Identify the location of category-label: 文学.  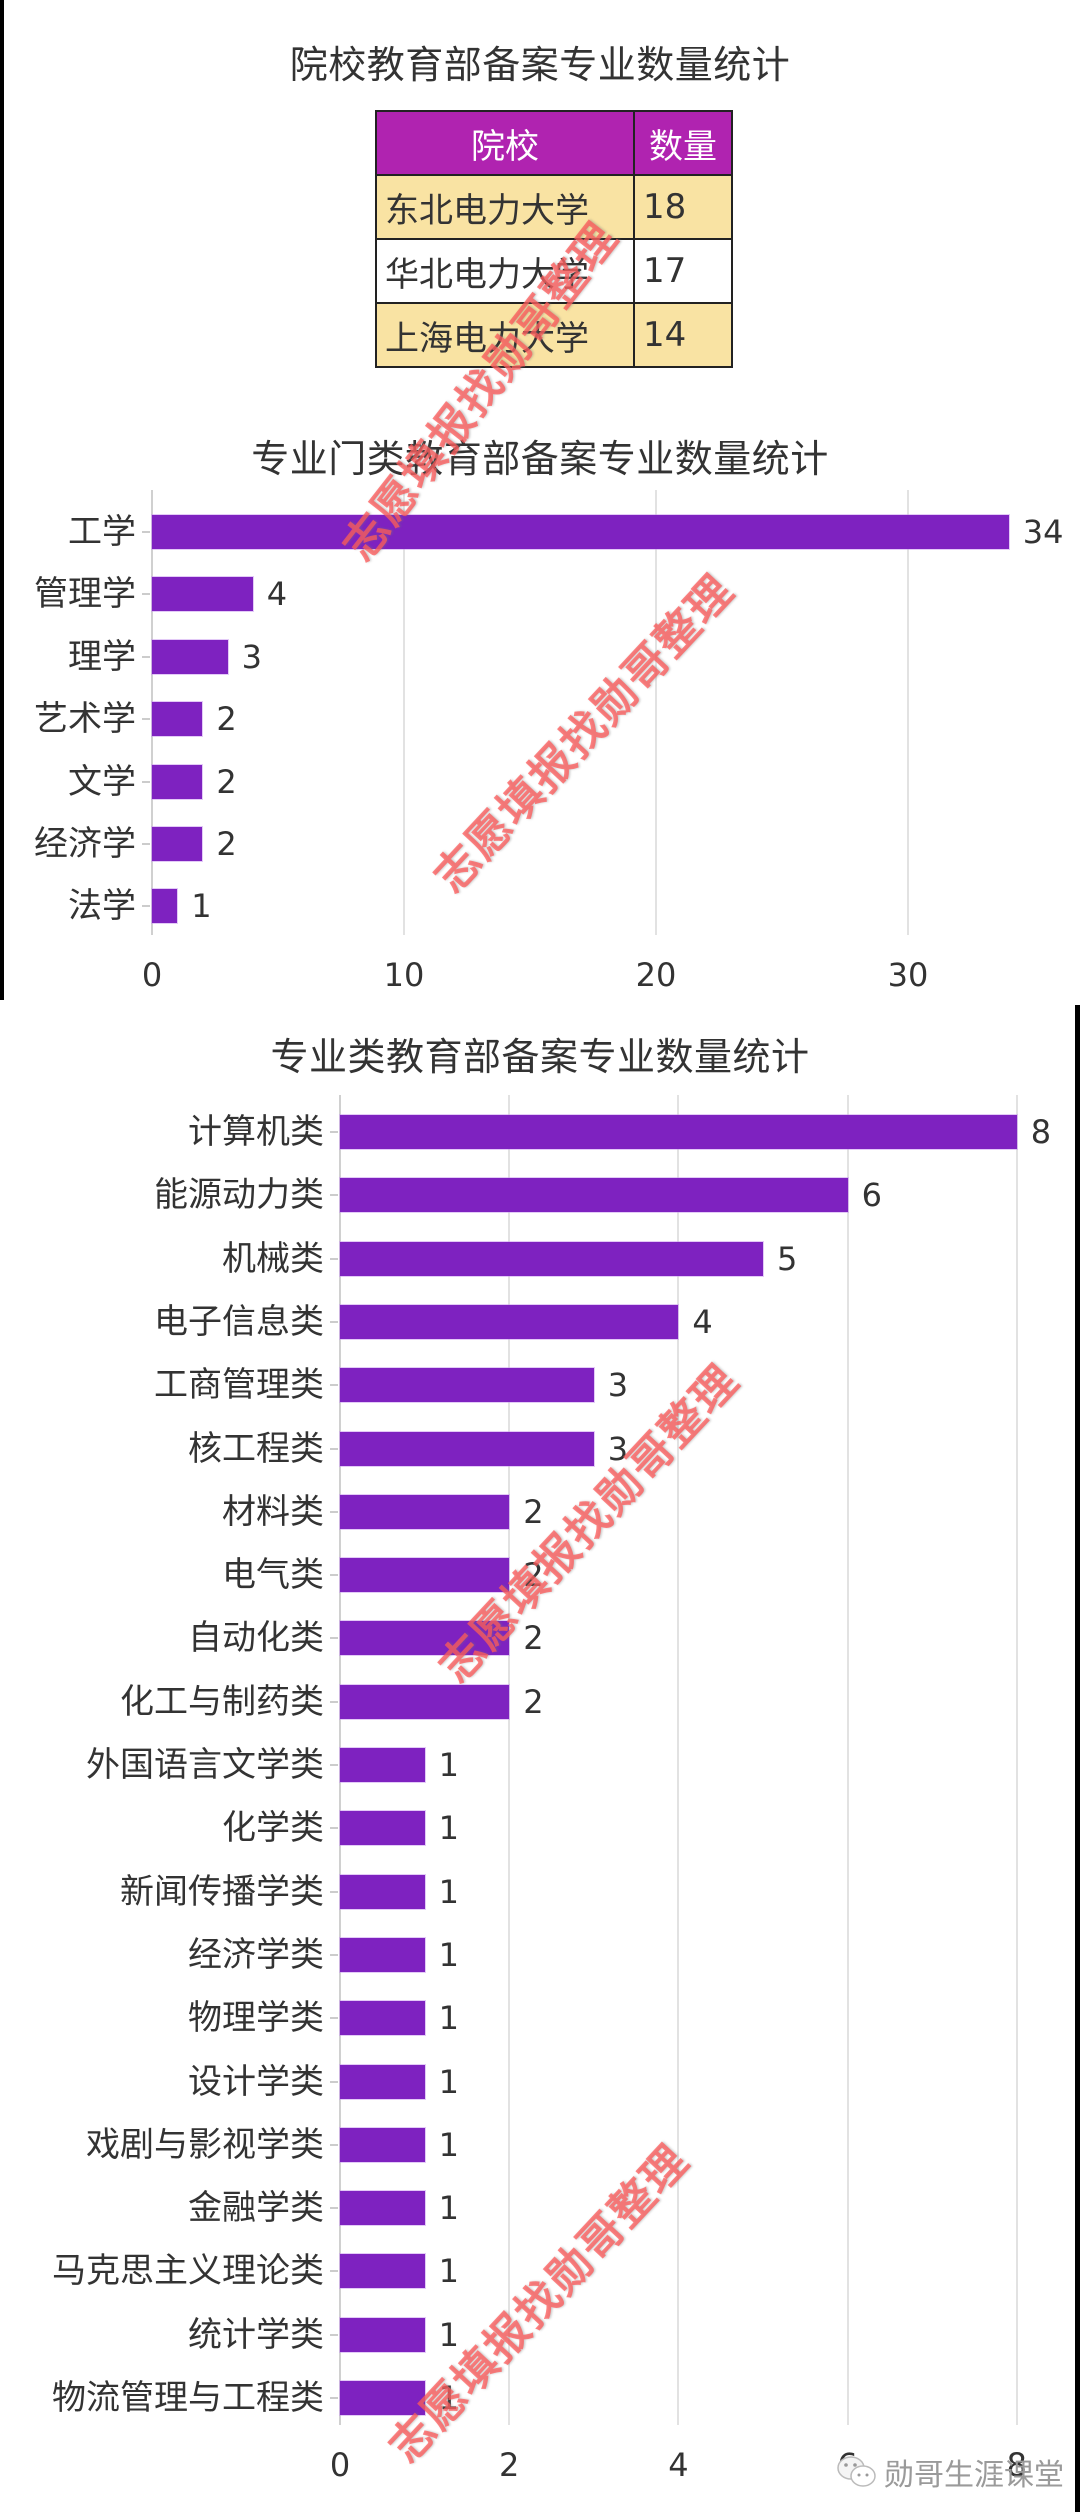
(102, 781).